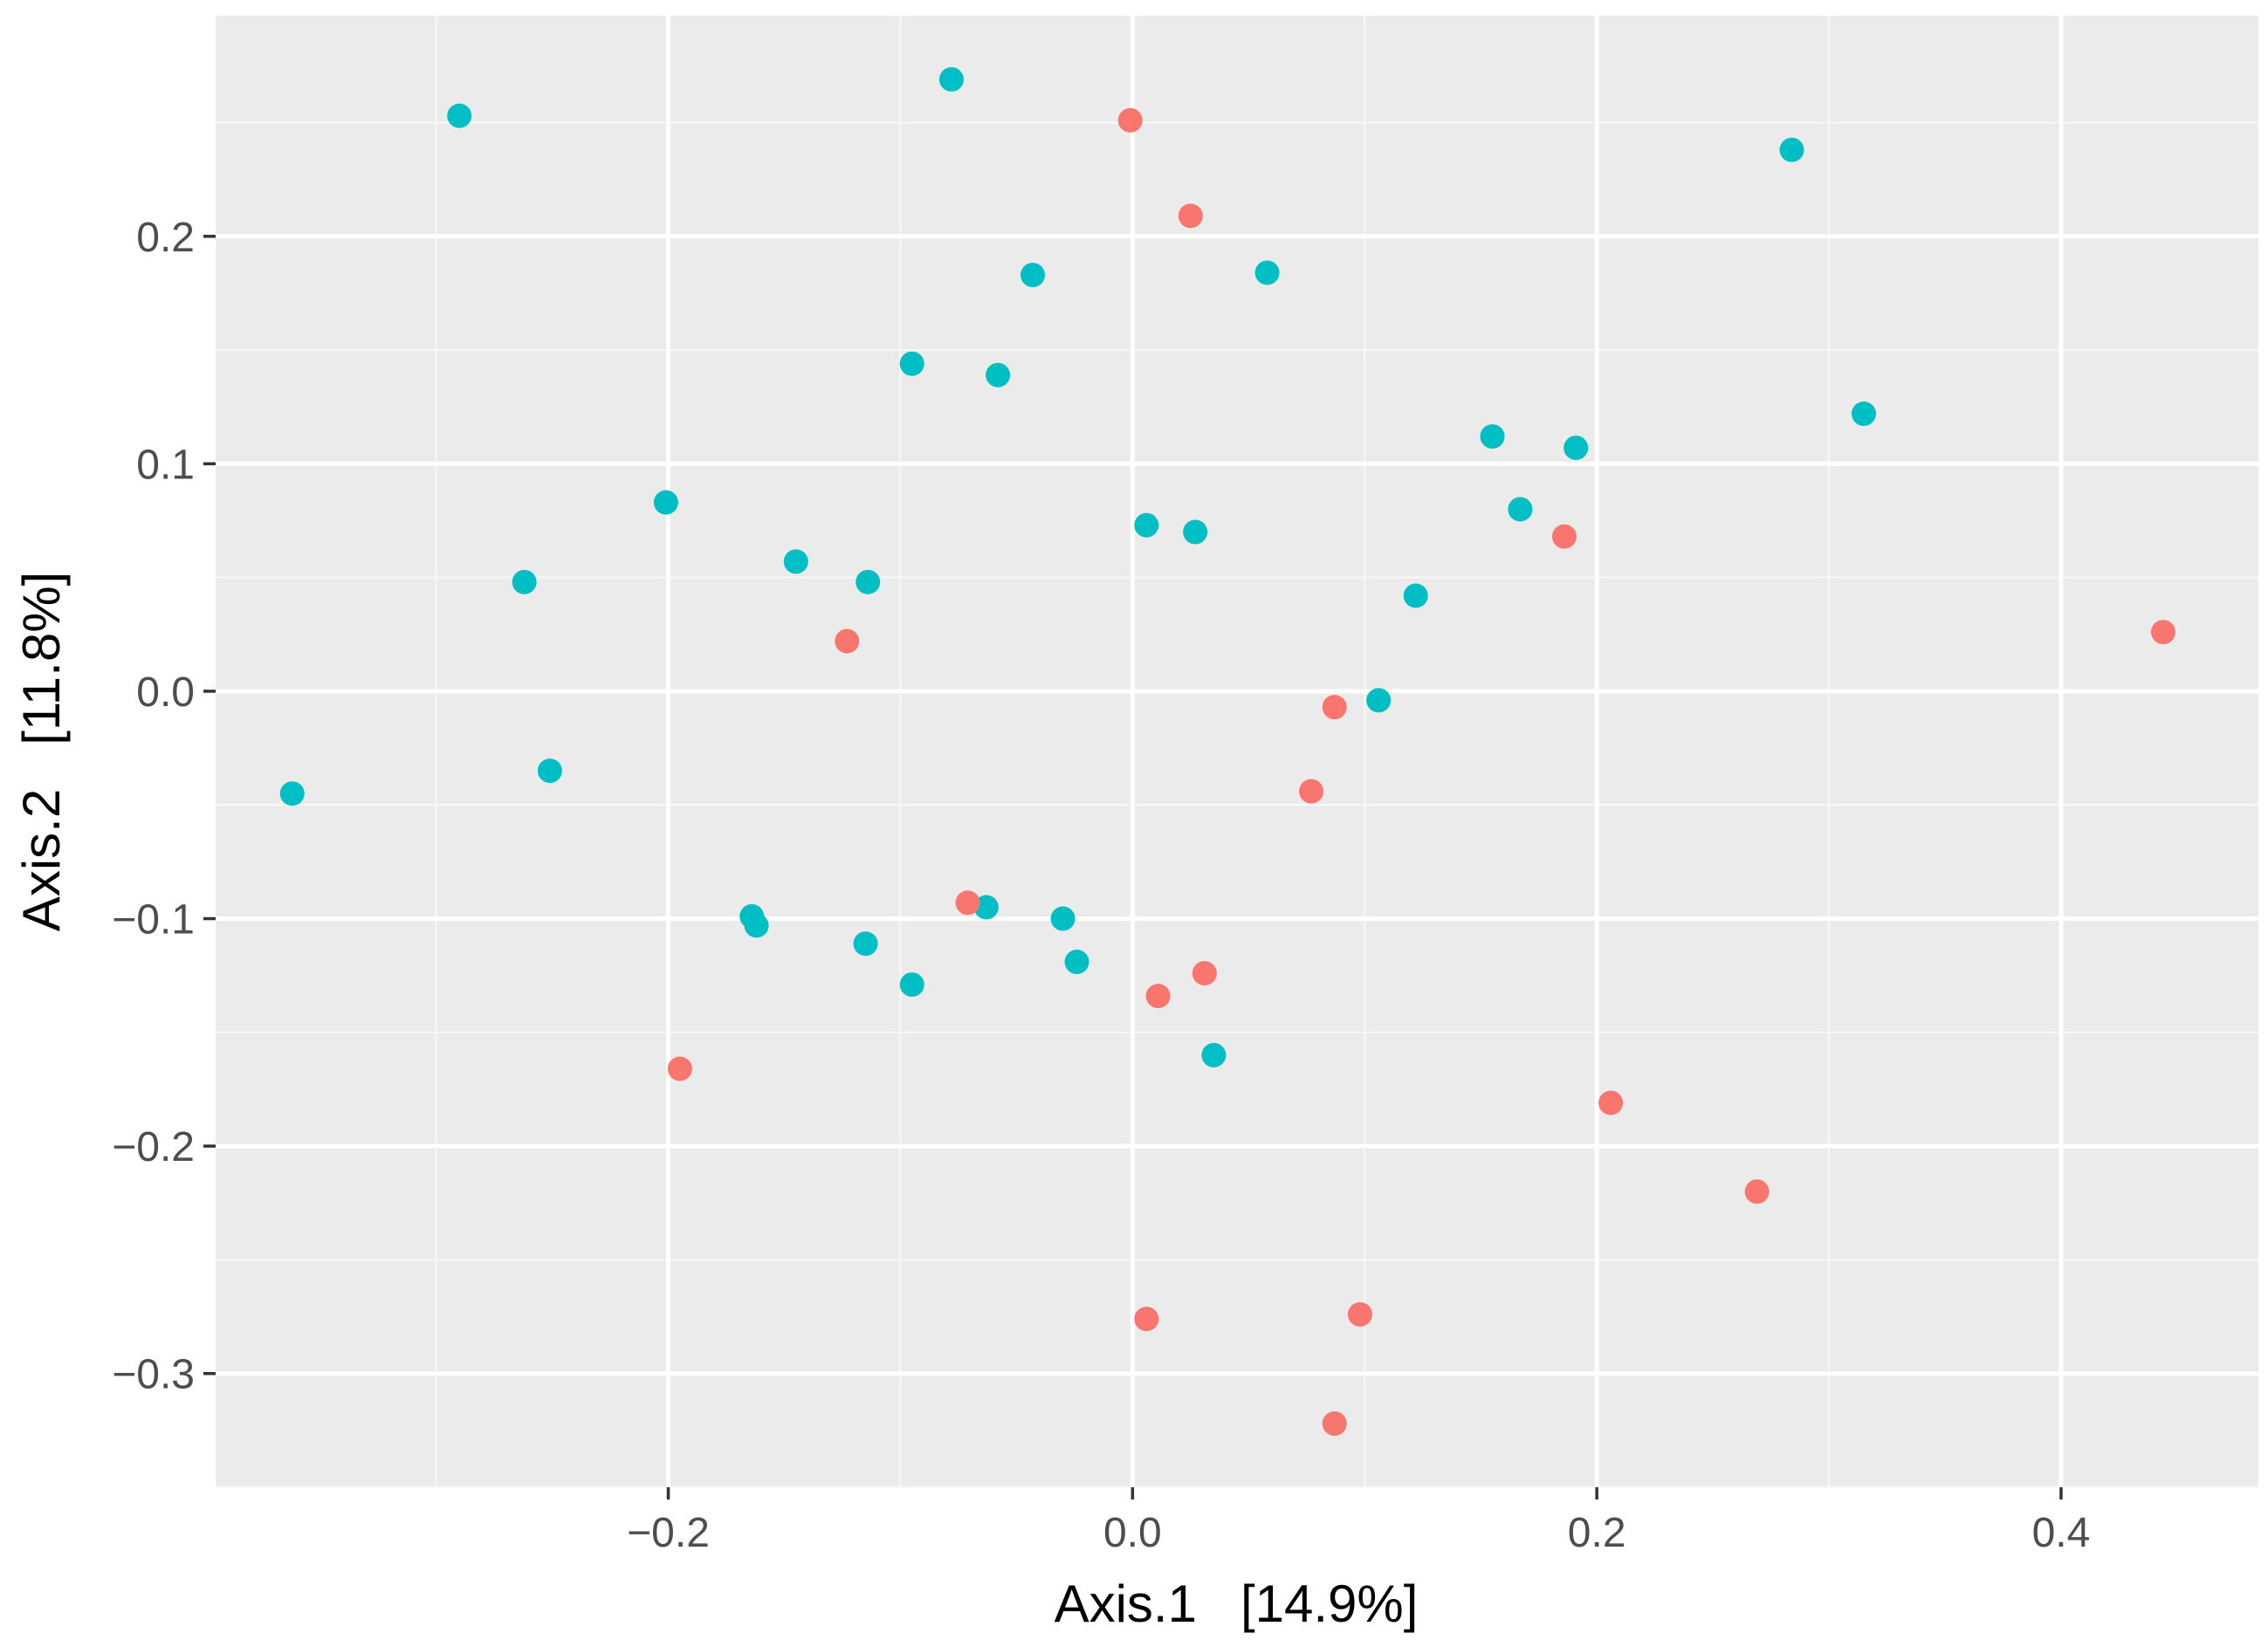  Describe the element at coordinates (1358, 1521) in the screenshot. I see `x-axis-ticks: −0.2 0.0 0.2 0.4` at that location.